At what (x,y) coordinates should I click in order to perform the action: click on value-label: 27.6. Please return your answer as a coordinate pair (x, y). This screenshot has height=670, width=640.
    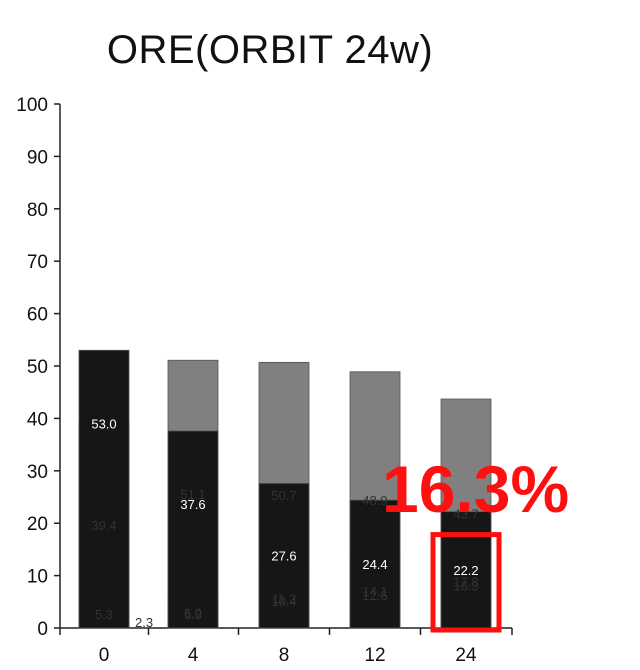
    Looking at the image, I should click on (283, 556).